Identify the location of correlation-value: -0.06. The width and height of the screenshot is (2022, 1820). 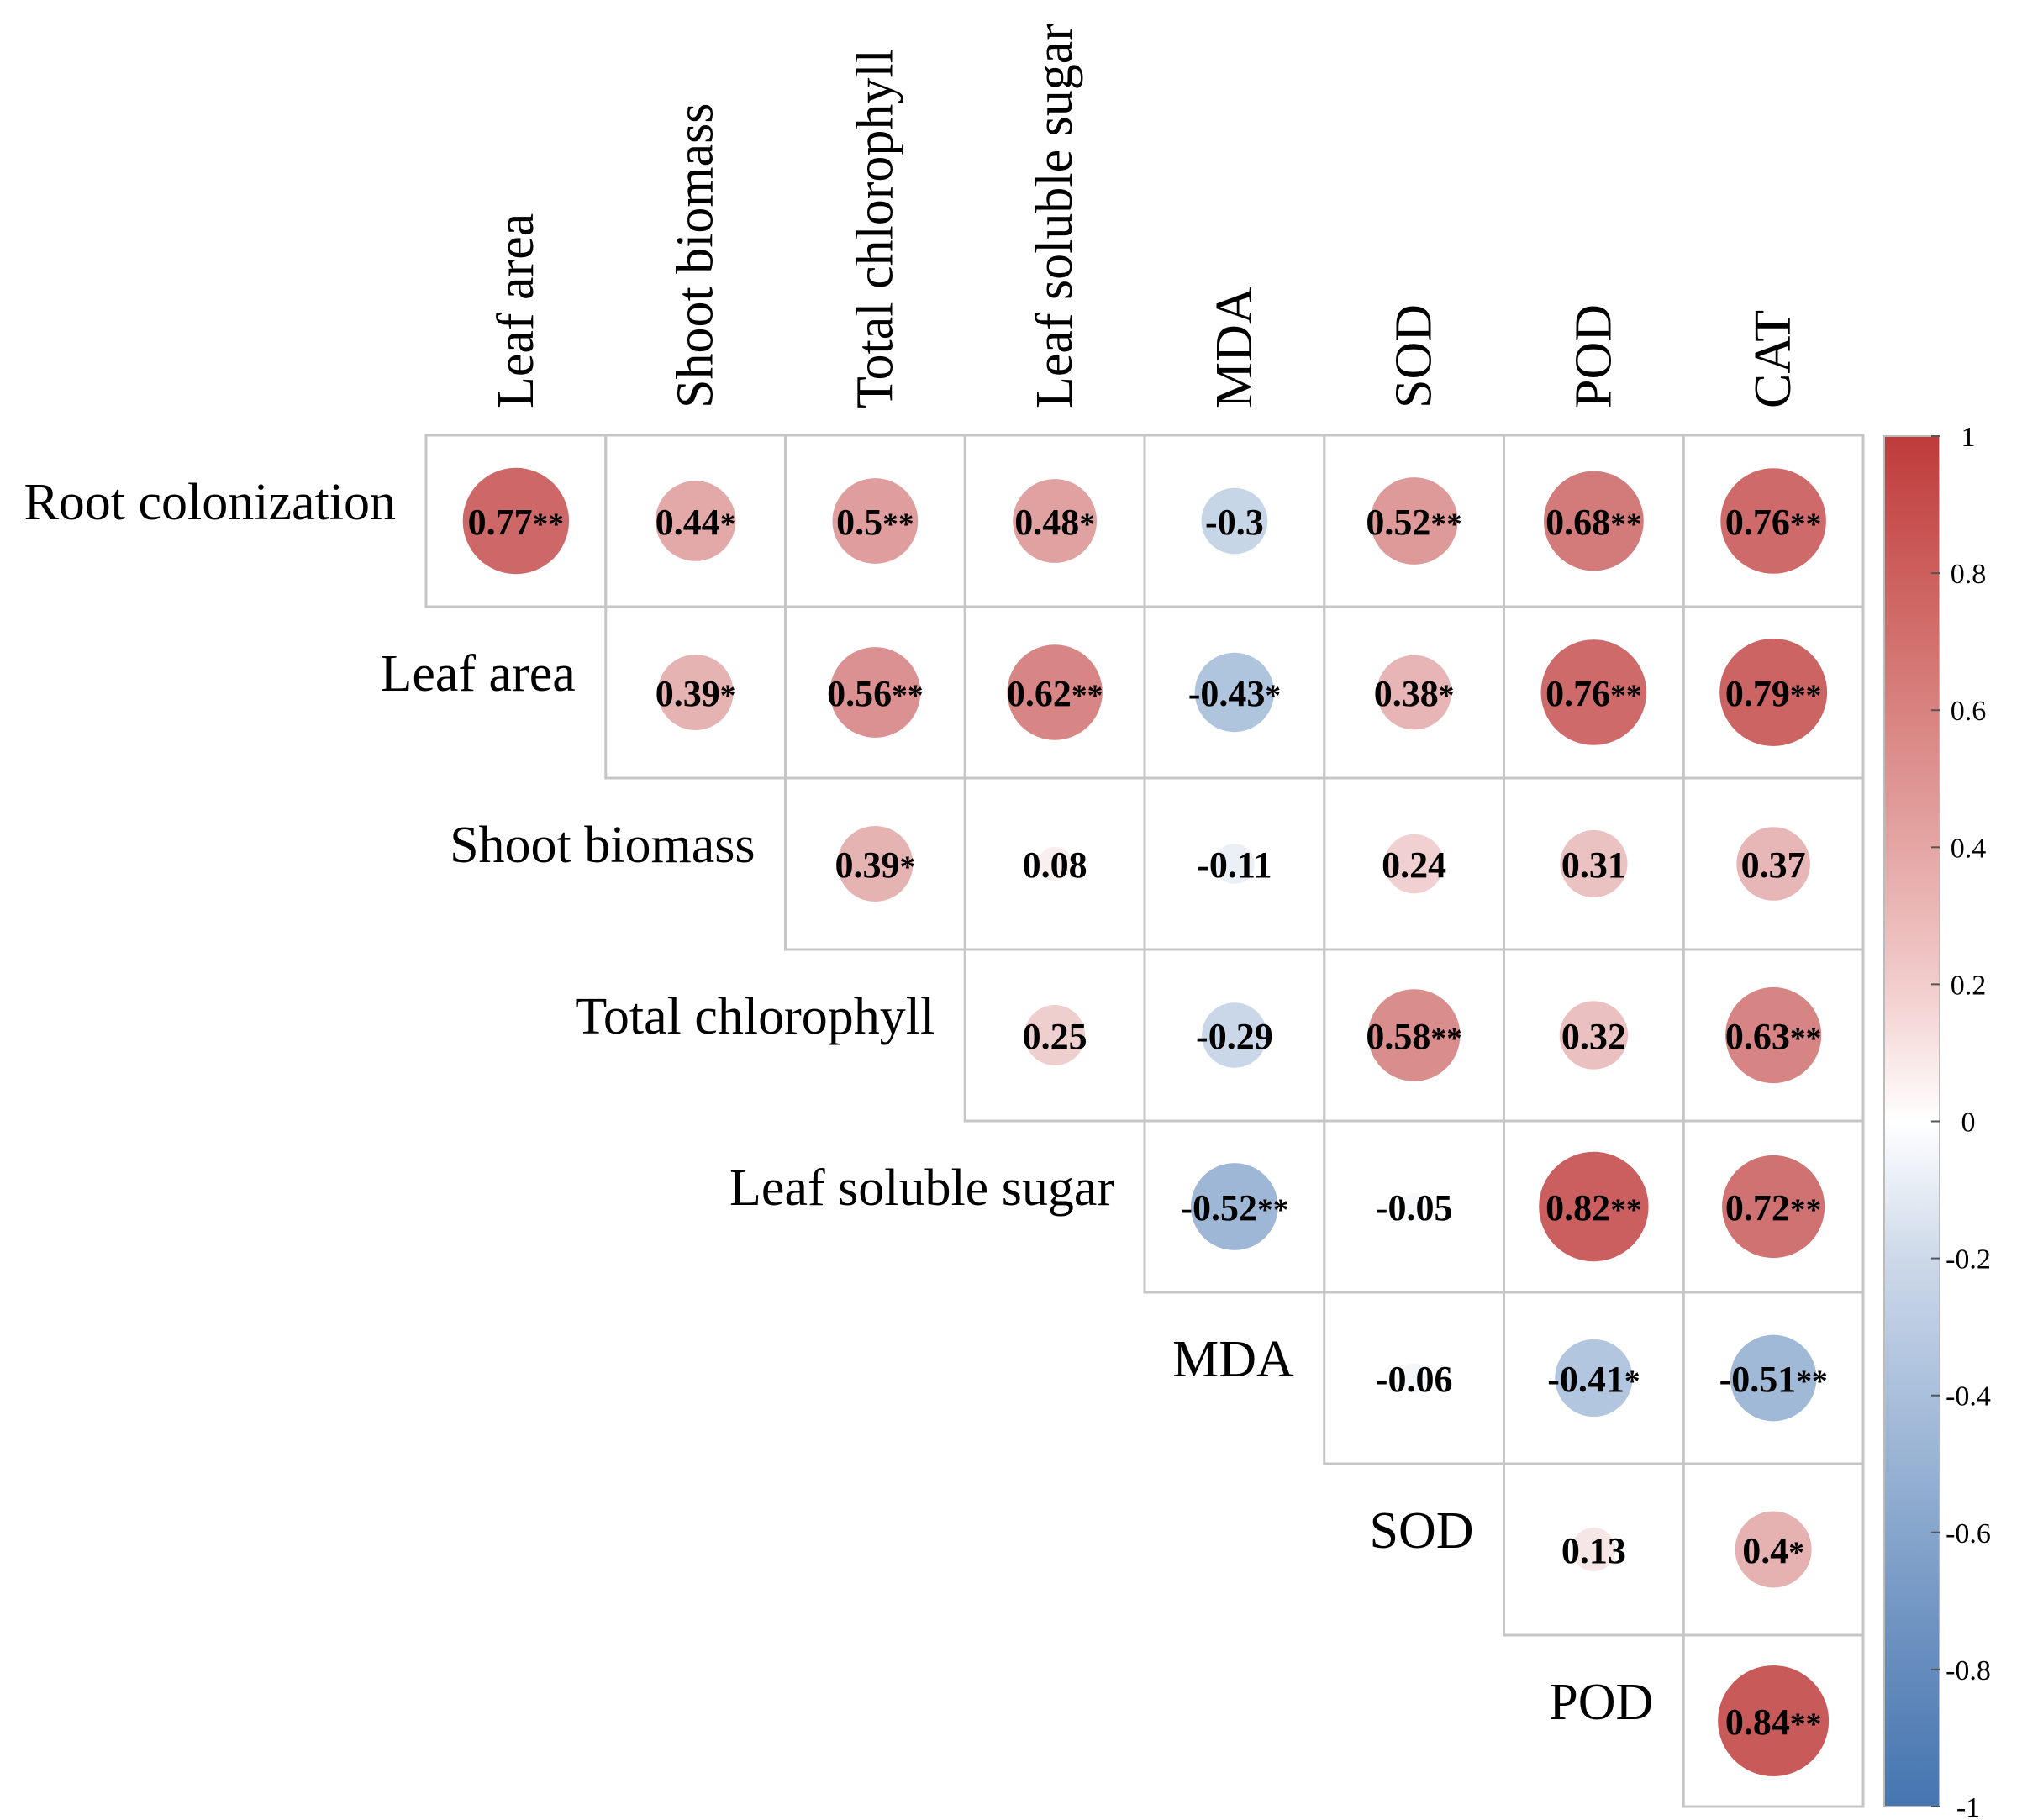
(1414, 1379).